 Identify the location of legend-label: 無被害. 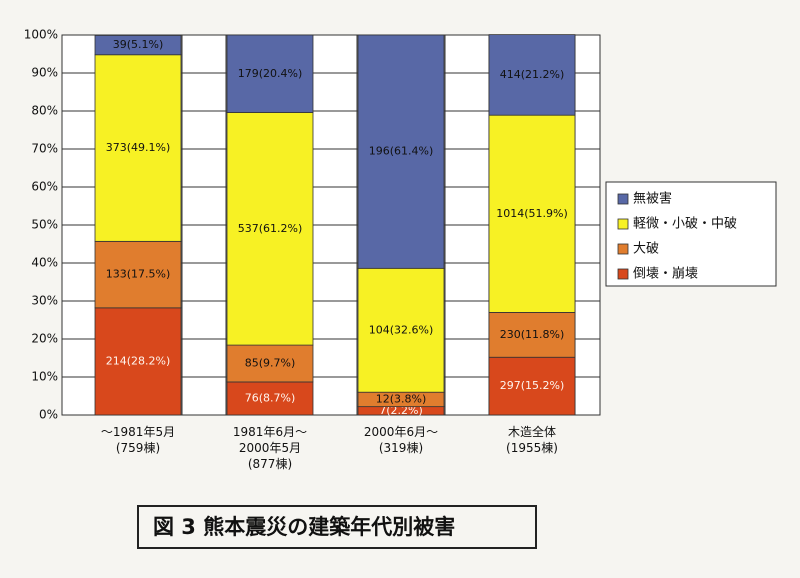
(652, 199).